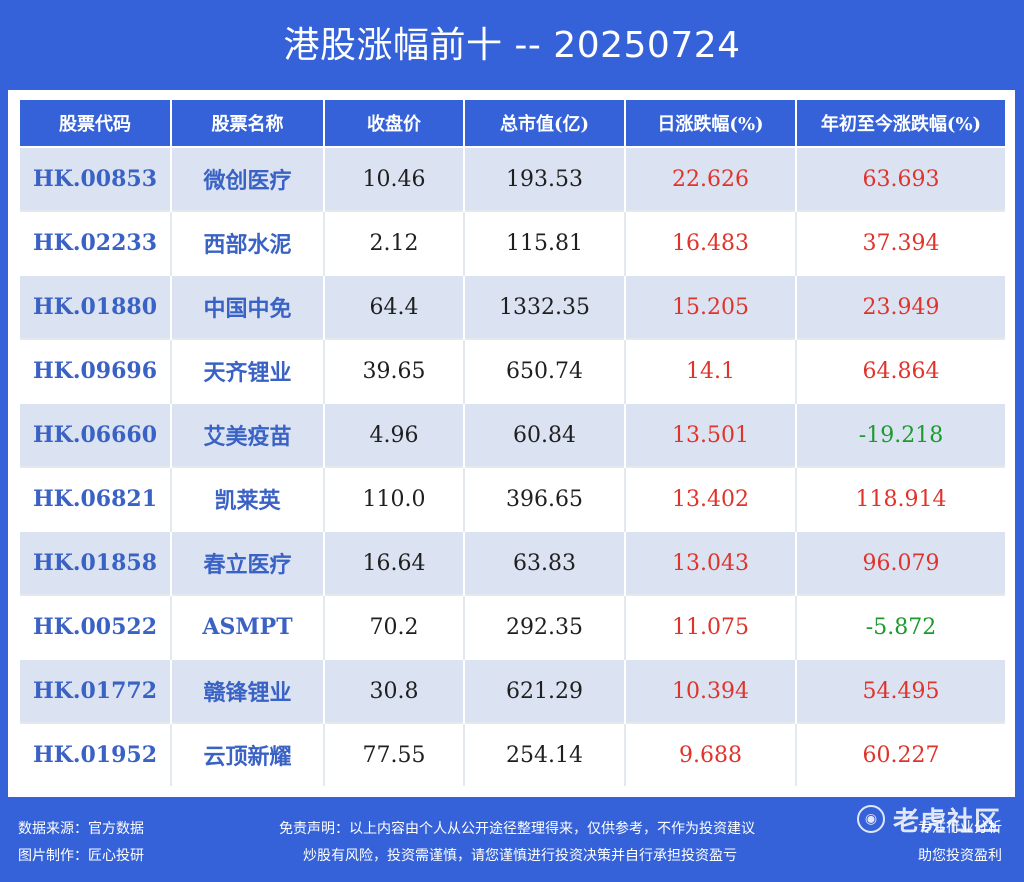 This screenshot has height=882, width=1024. I want to click on cell-day-change: 9.688, so click(710, 754).